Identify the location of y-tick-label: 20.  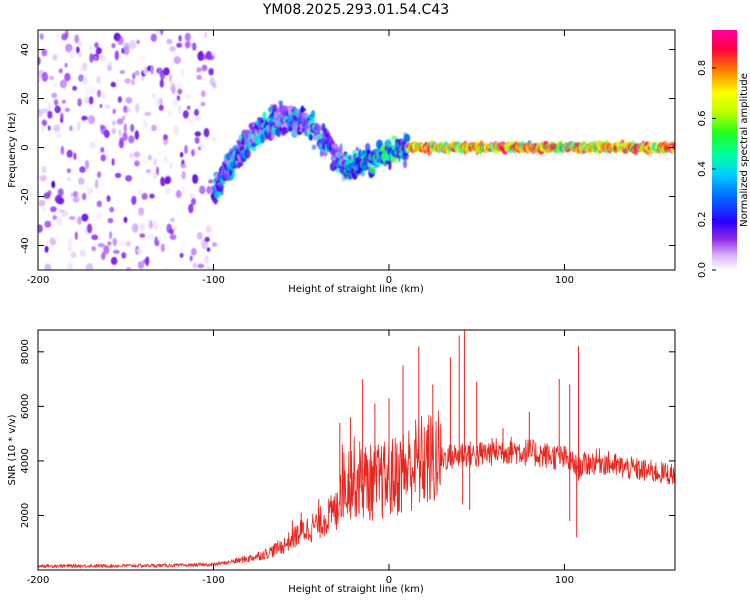
(25, 98).